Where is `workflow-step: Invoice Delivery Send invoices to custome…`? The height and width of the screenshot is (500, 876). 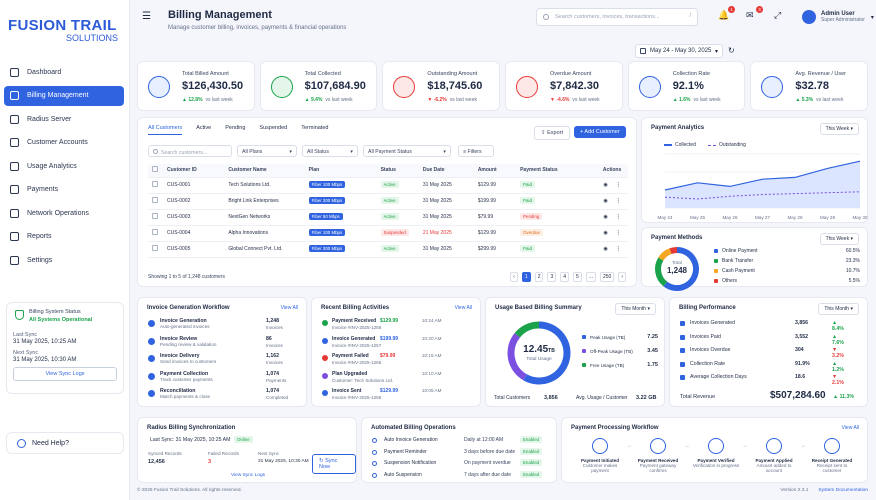
workflow-step: Invoice Delivery Send invoices to custome… is located at coordinates (223, 362).